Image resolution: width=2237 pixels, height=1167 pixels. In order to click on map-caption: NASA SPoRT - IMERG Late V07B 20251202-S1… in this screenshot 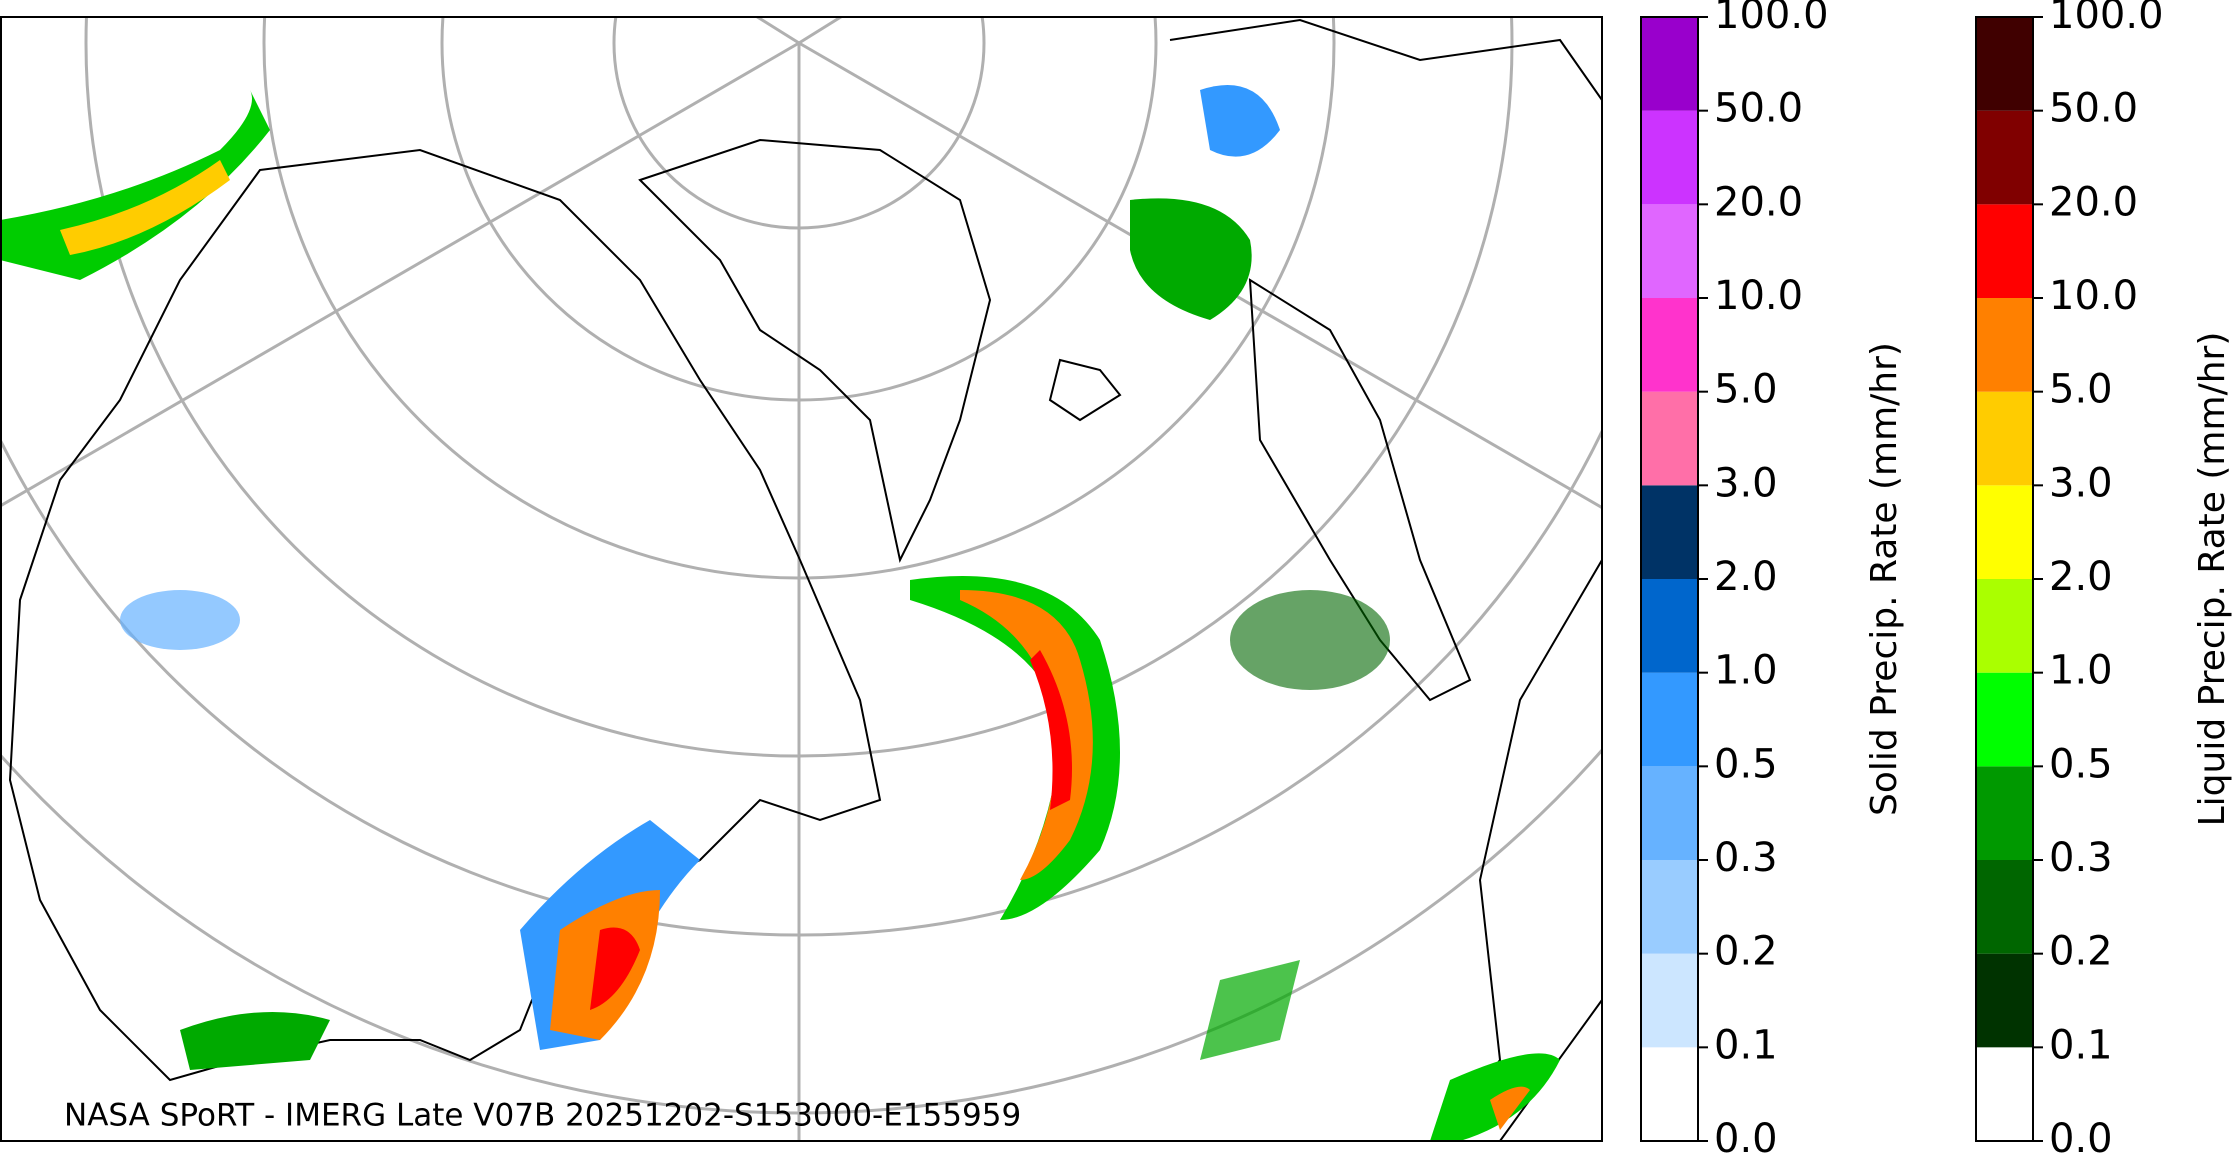, I will do `click(542, 1116)`.